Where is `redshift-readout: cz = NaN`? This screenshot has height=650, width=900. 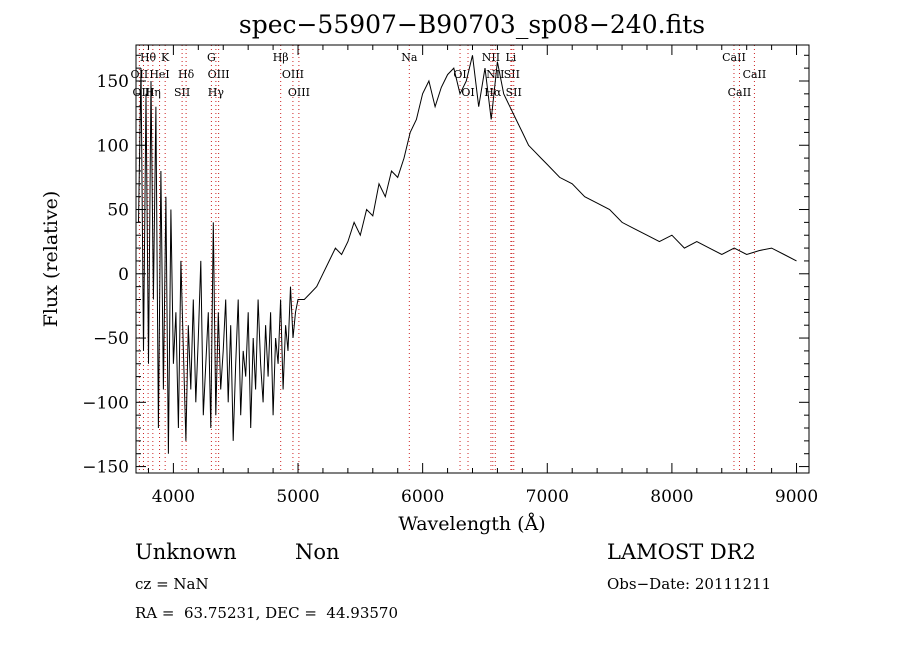
redshift-readout: cz = NaN is located at coordinates (172, 584).